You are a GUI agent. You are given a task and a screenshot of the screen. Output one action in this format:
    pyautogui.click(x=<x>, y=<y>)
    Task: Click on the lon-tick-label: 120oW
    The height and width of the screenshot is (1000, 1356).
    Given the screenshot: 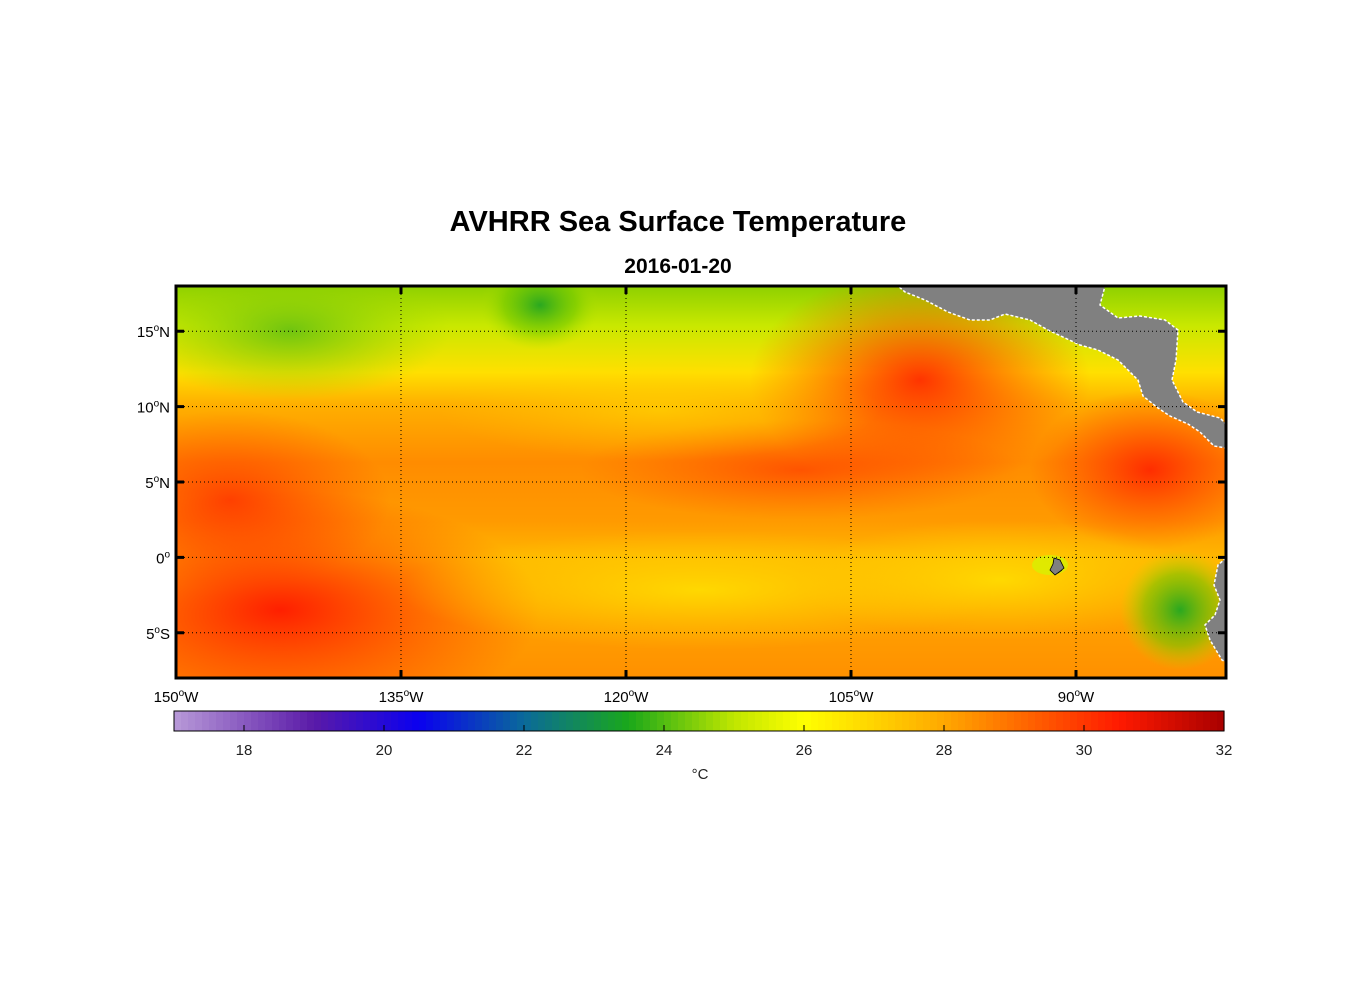 What is the action you would take?
    pyautogui.click(x=627, y=697)
    